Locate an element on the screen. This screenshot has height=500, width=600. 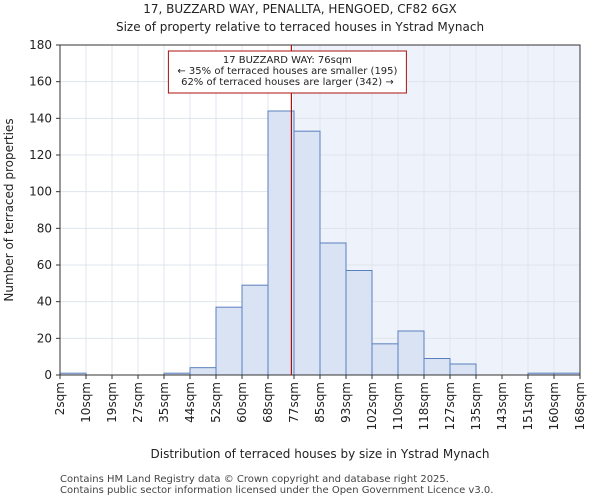
y-tick-label: 140 is located at coordinates (40, 118).